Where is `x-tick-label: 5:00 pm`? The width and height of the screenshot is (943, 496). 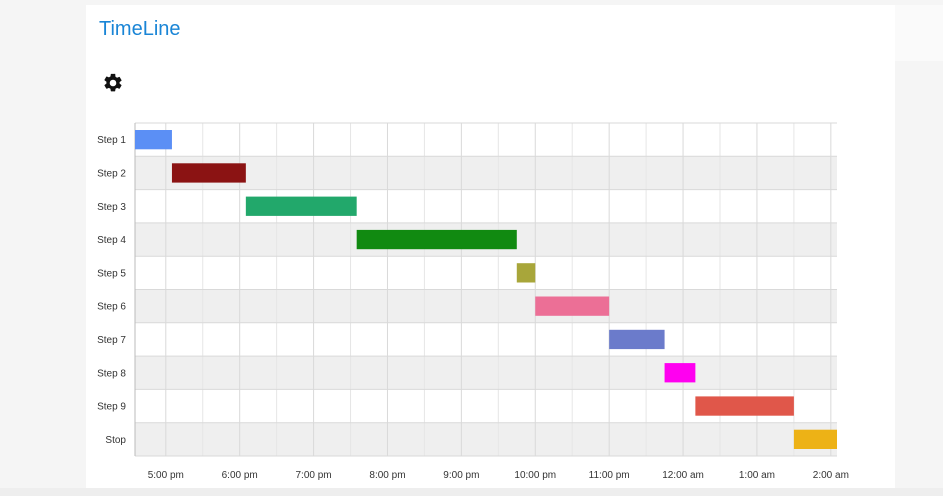
x-tick-label: 5:00 pm is located at coordinates (166, 475).